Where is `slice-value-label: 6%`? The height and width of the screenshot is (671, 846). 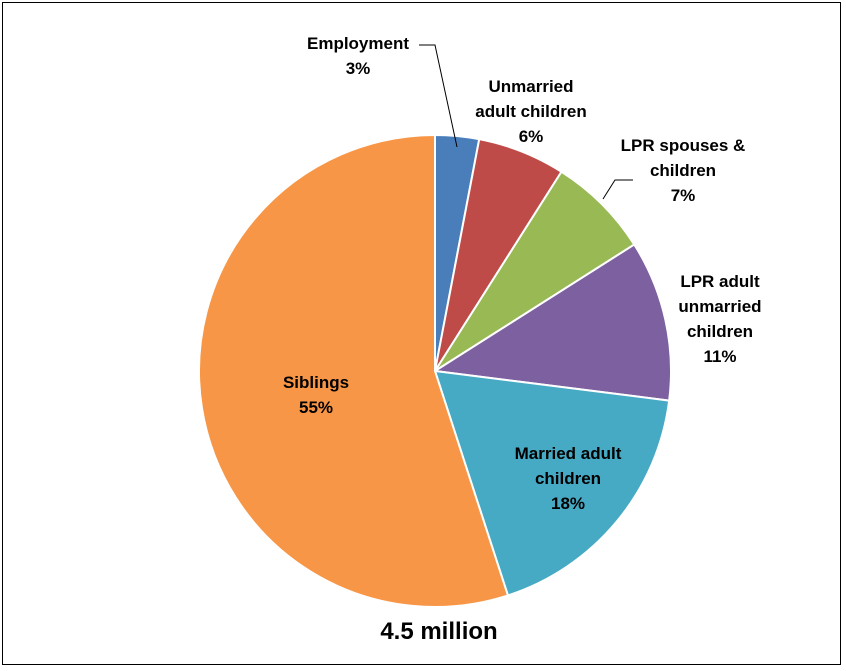 slice-value-label: 6% is located at coordinates (531, 136).